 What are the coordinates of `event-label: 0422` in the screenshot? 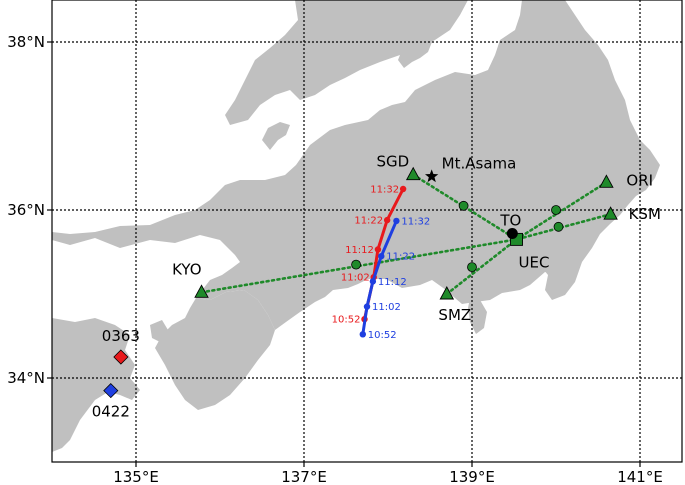 It's located at (111, 412).